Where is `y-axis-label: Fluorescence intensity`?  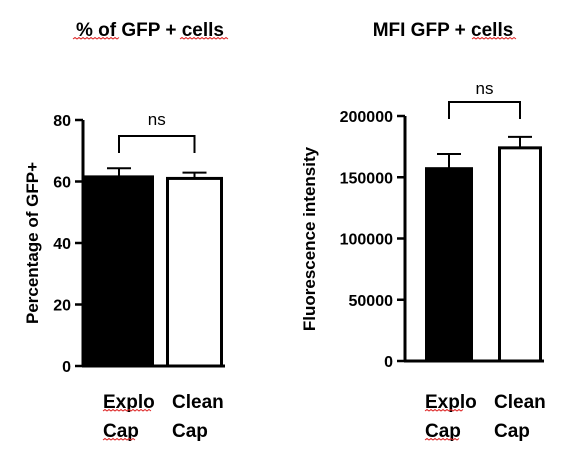
y-axis-label: Fluorescence intensity is located at coordinates (309, 238).